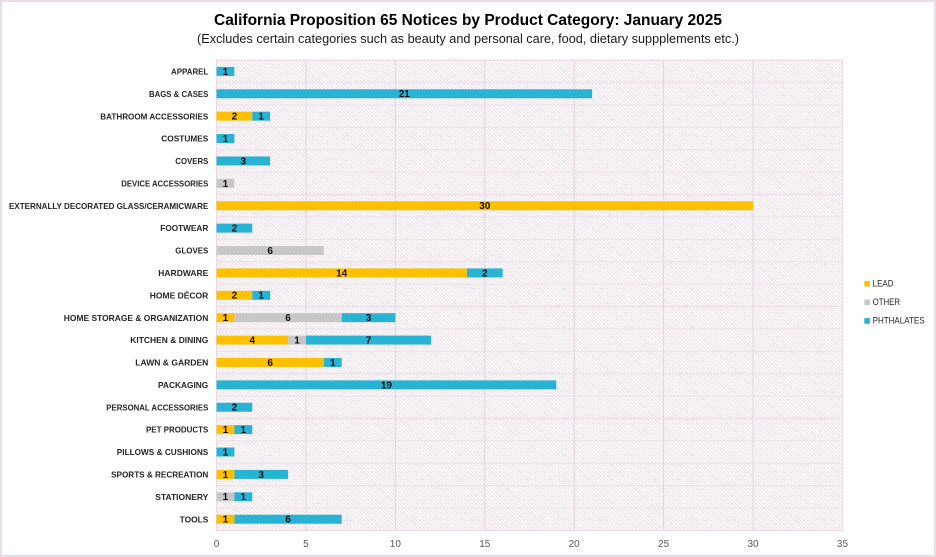  What do you see at coordinates (177, 430) in the screenshot?
I see `svg-text: PET PRODUCTS` at bounding box center [177, 430].